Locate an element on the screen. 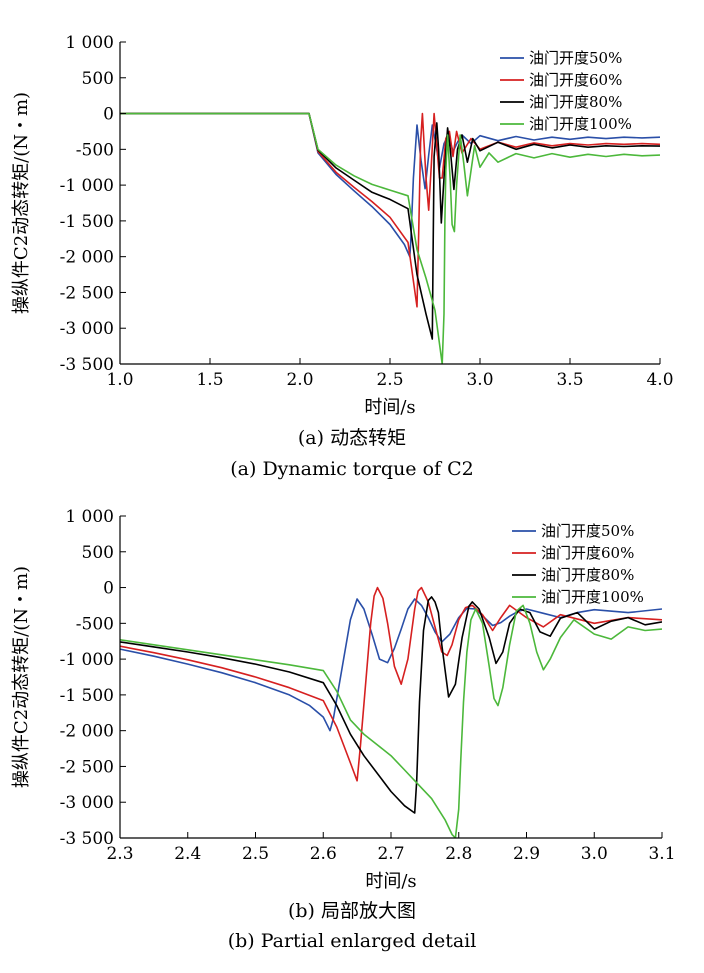  x-tick-label: 4.0 is located at coordinates (659, 380).